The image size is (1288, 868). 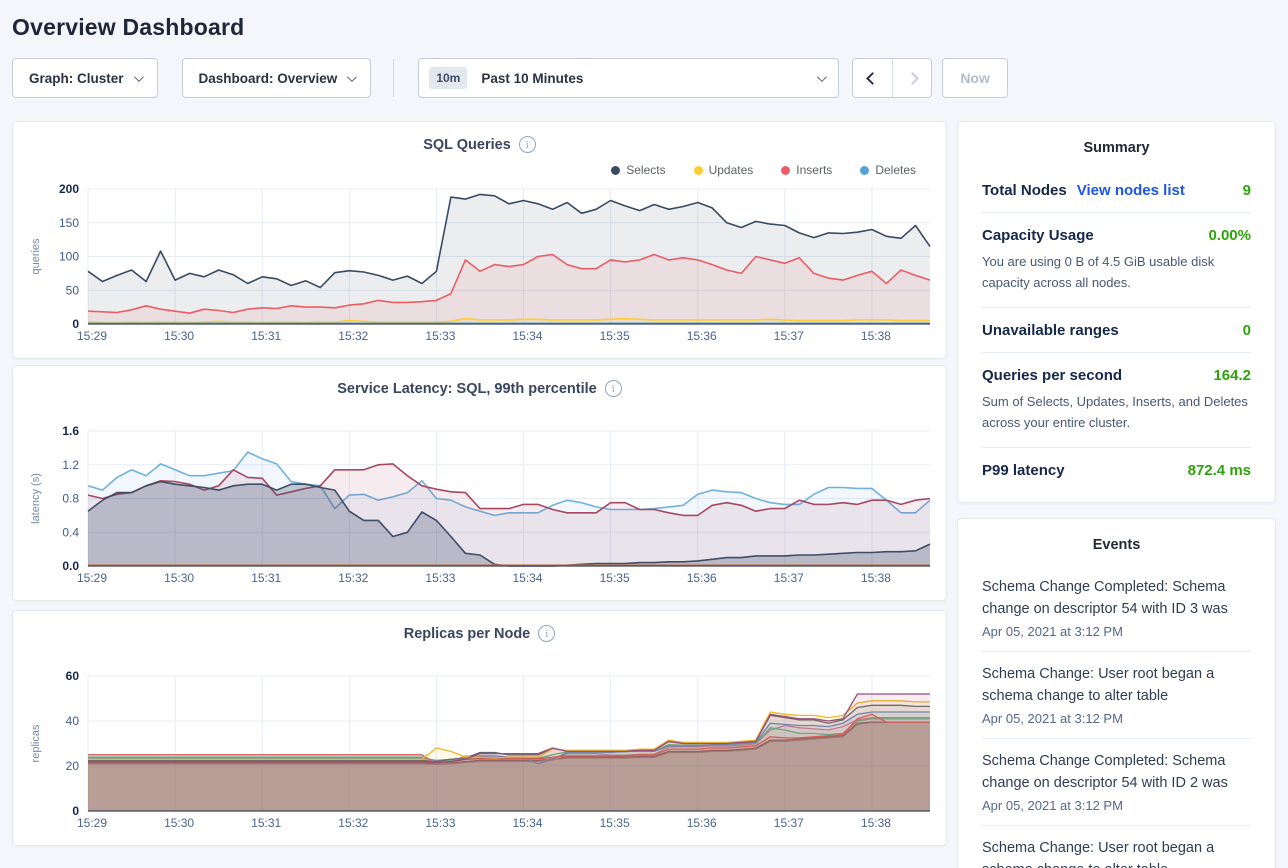 I want to click on dashboard-dropdown: Dashboard: Overview, so click(x=276, y=78).